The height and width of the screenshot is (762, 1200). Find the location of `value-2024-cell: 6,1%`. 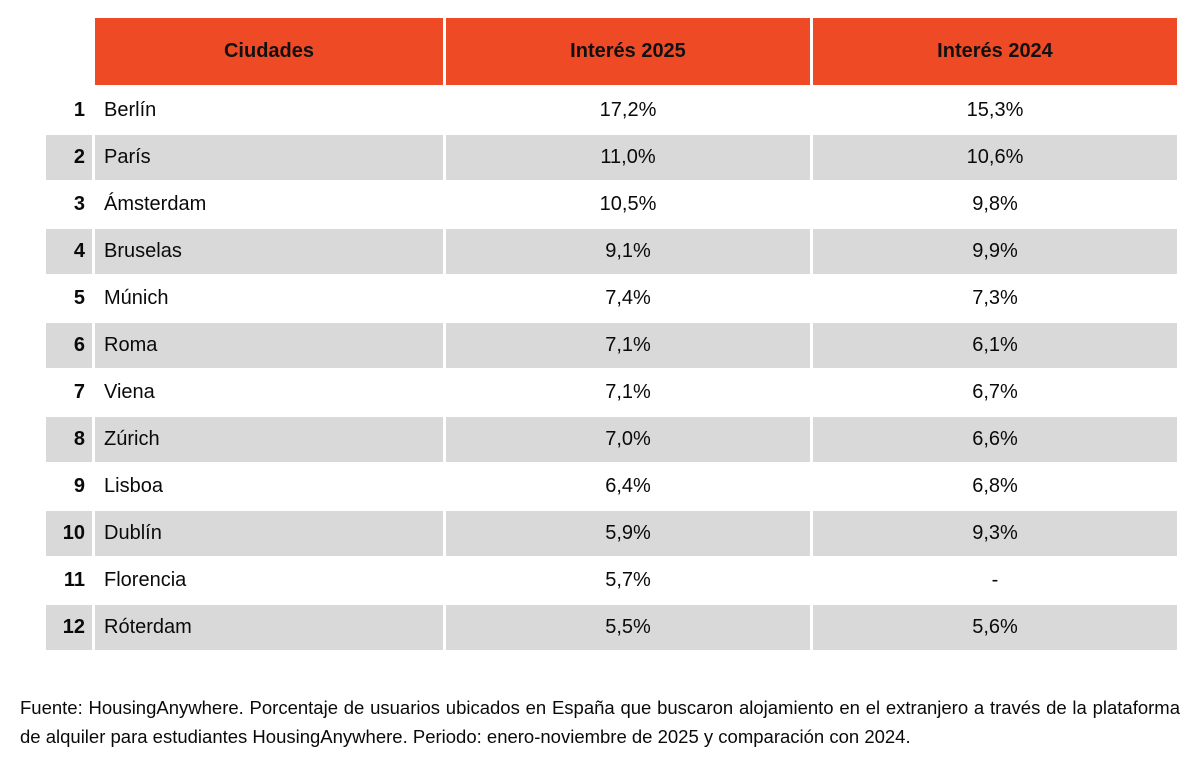

value-2024-cell: 6,1% is located at coordinates (995, 345).